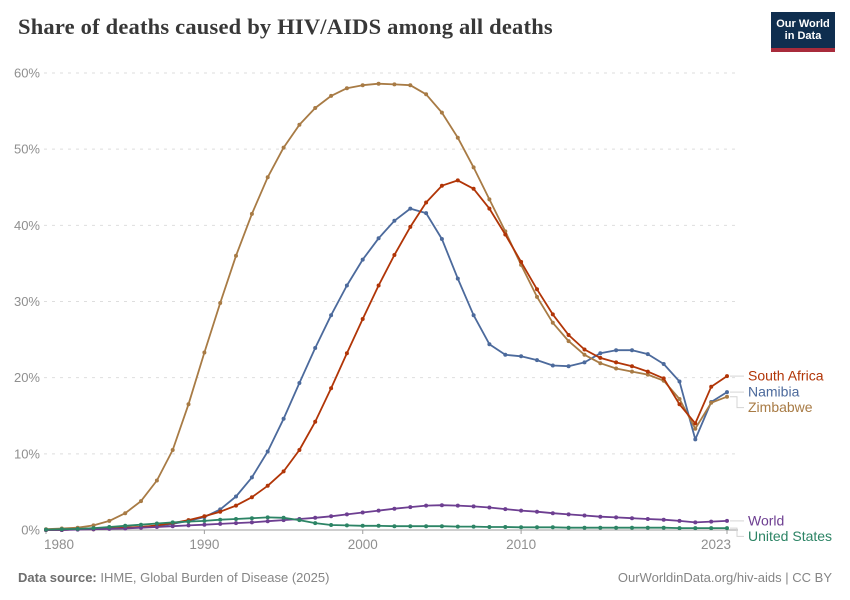  I want to click on legend-label-united-states: United States, so click(790, 536).